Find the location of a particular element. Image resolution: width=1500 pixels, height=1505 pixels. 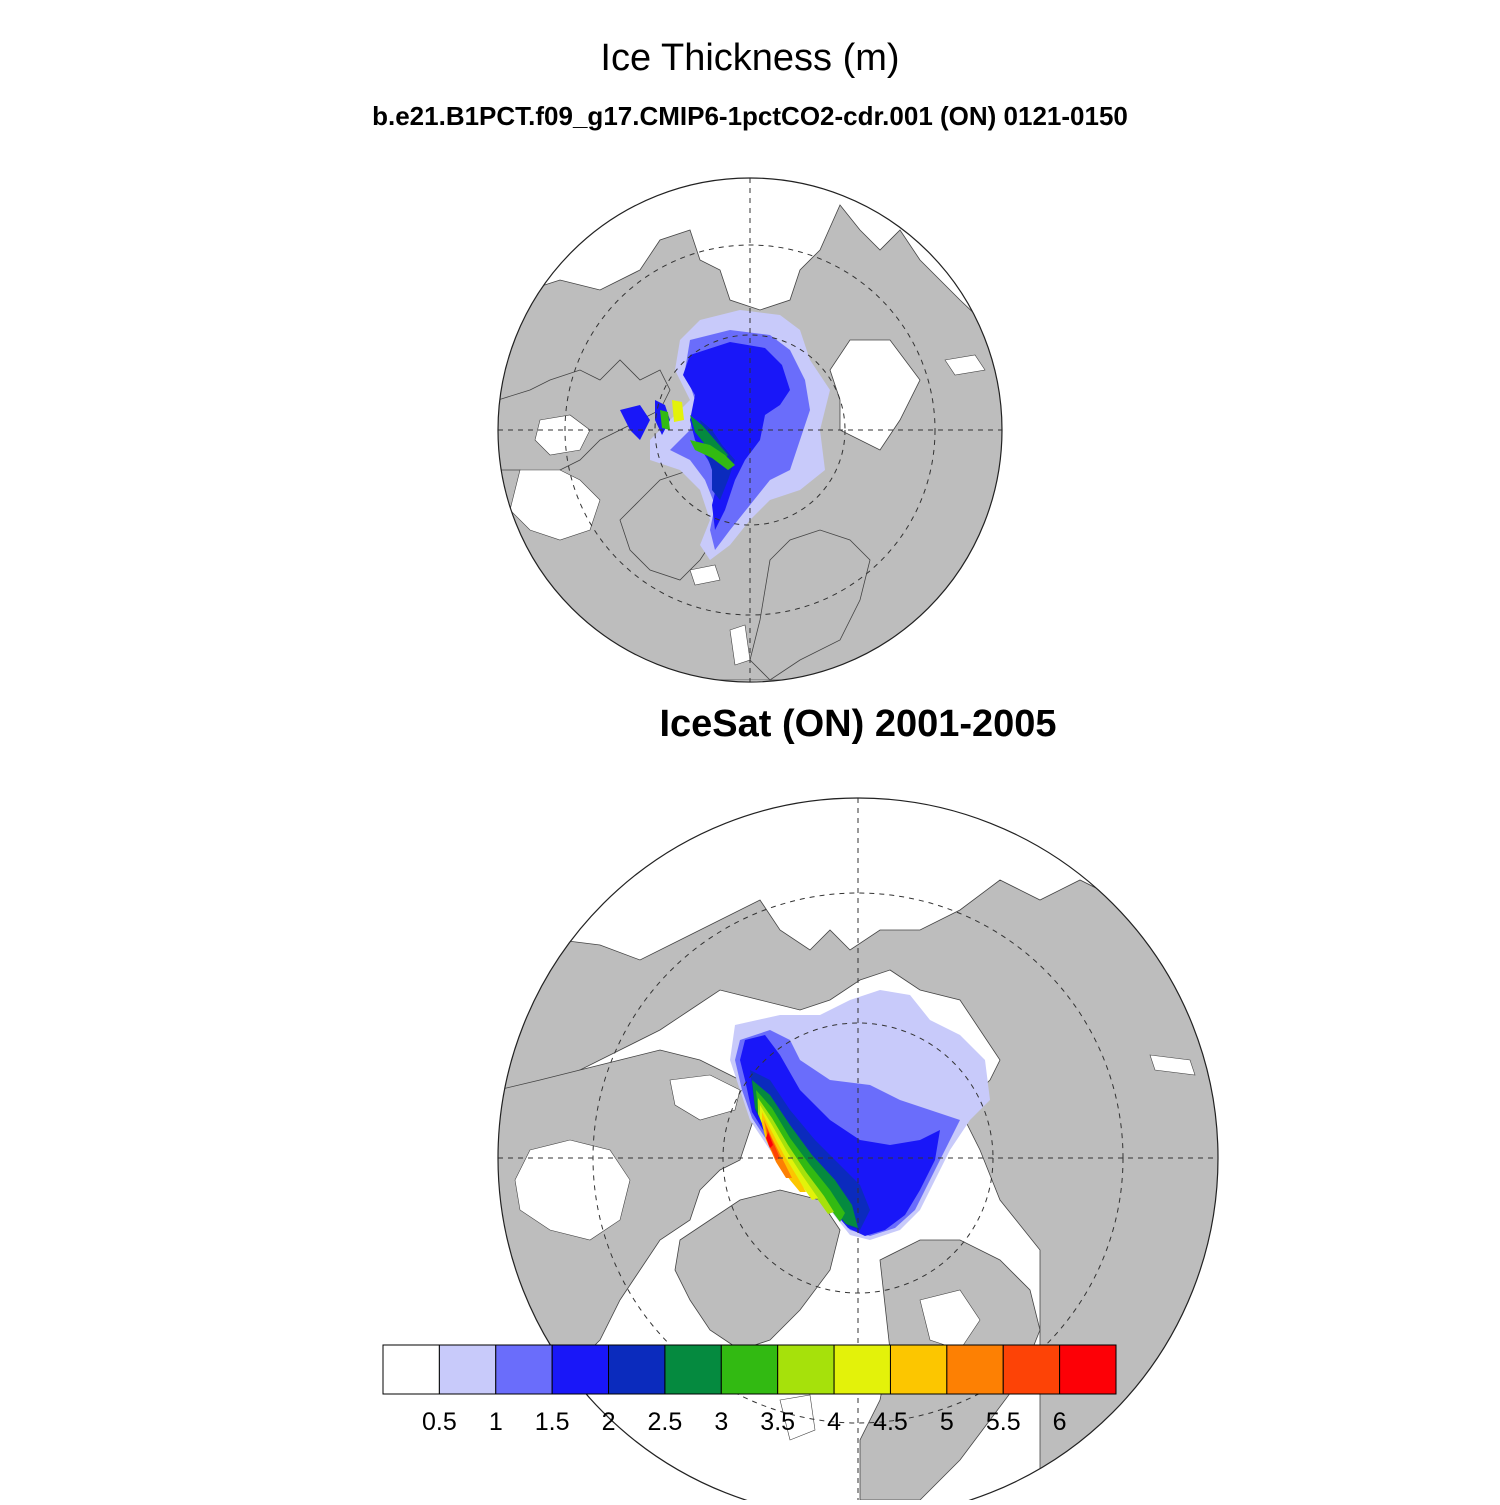

panel2-ice-1.5-2 is located at coordinates (840, 1135).